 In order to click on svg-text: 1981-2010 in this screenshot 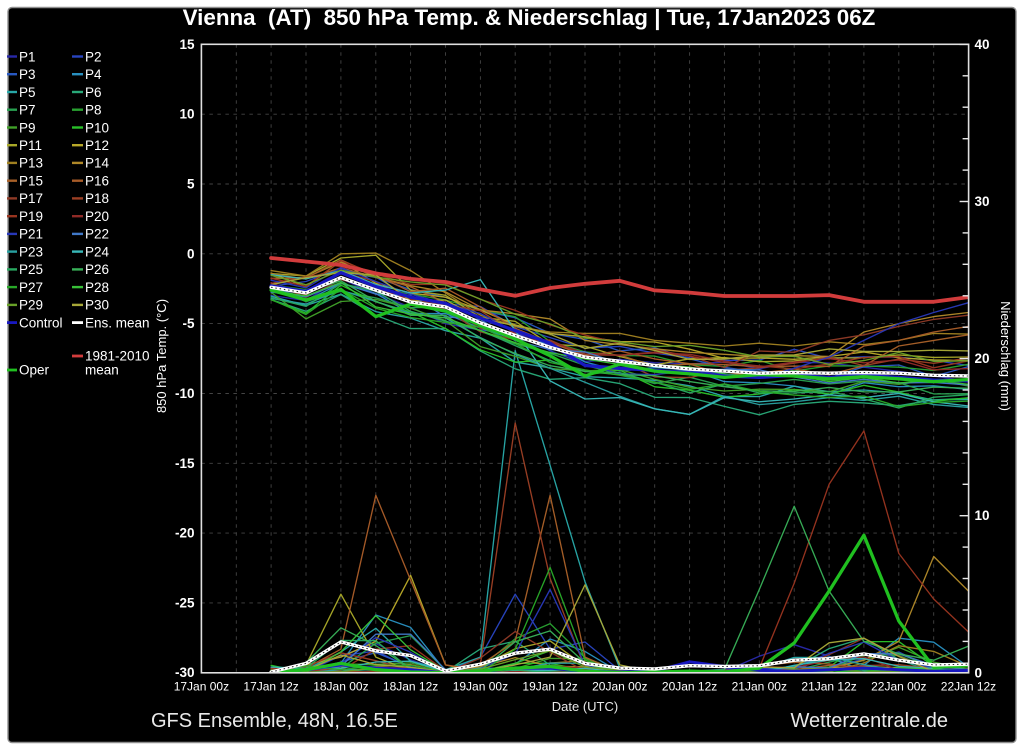, I will do `click(117, 356)`.